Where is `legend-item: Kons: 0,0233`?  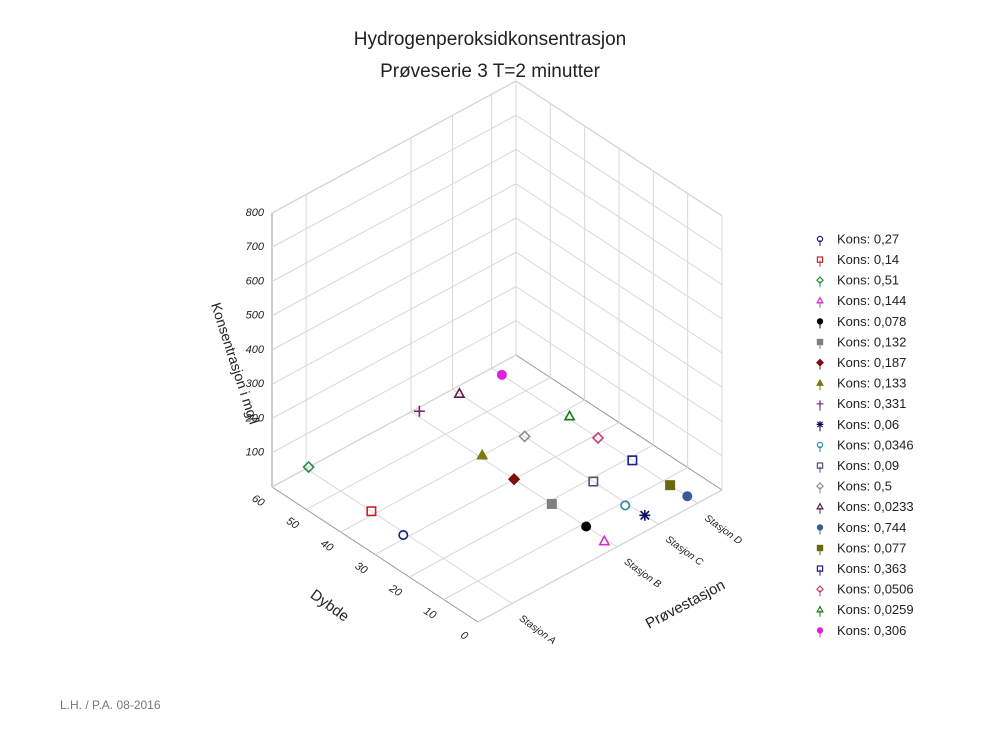
legend-item: Kons: 0,0233 is located at coordinates (865, 506).